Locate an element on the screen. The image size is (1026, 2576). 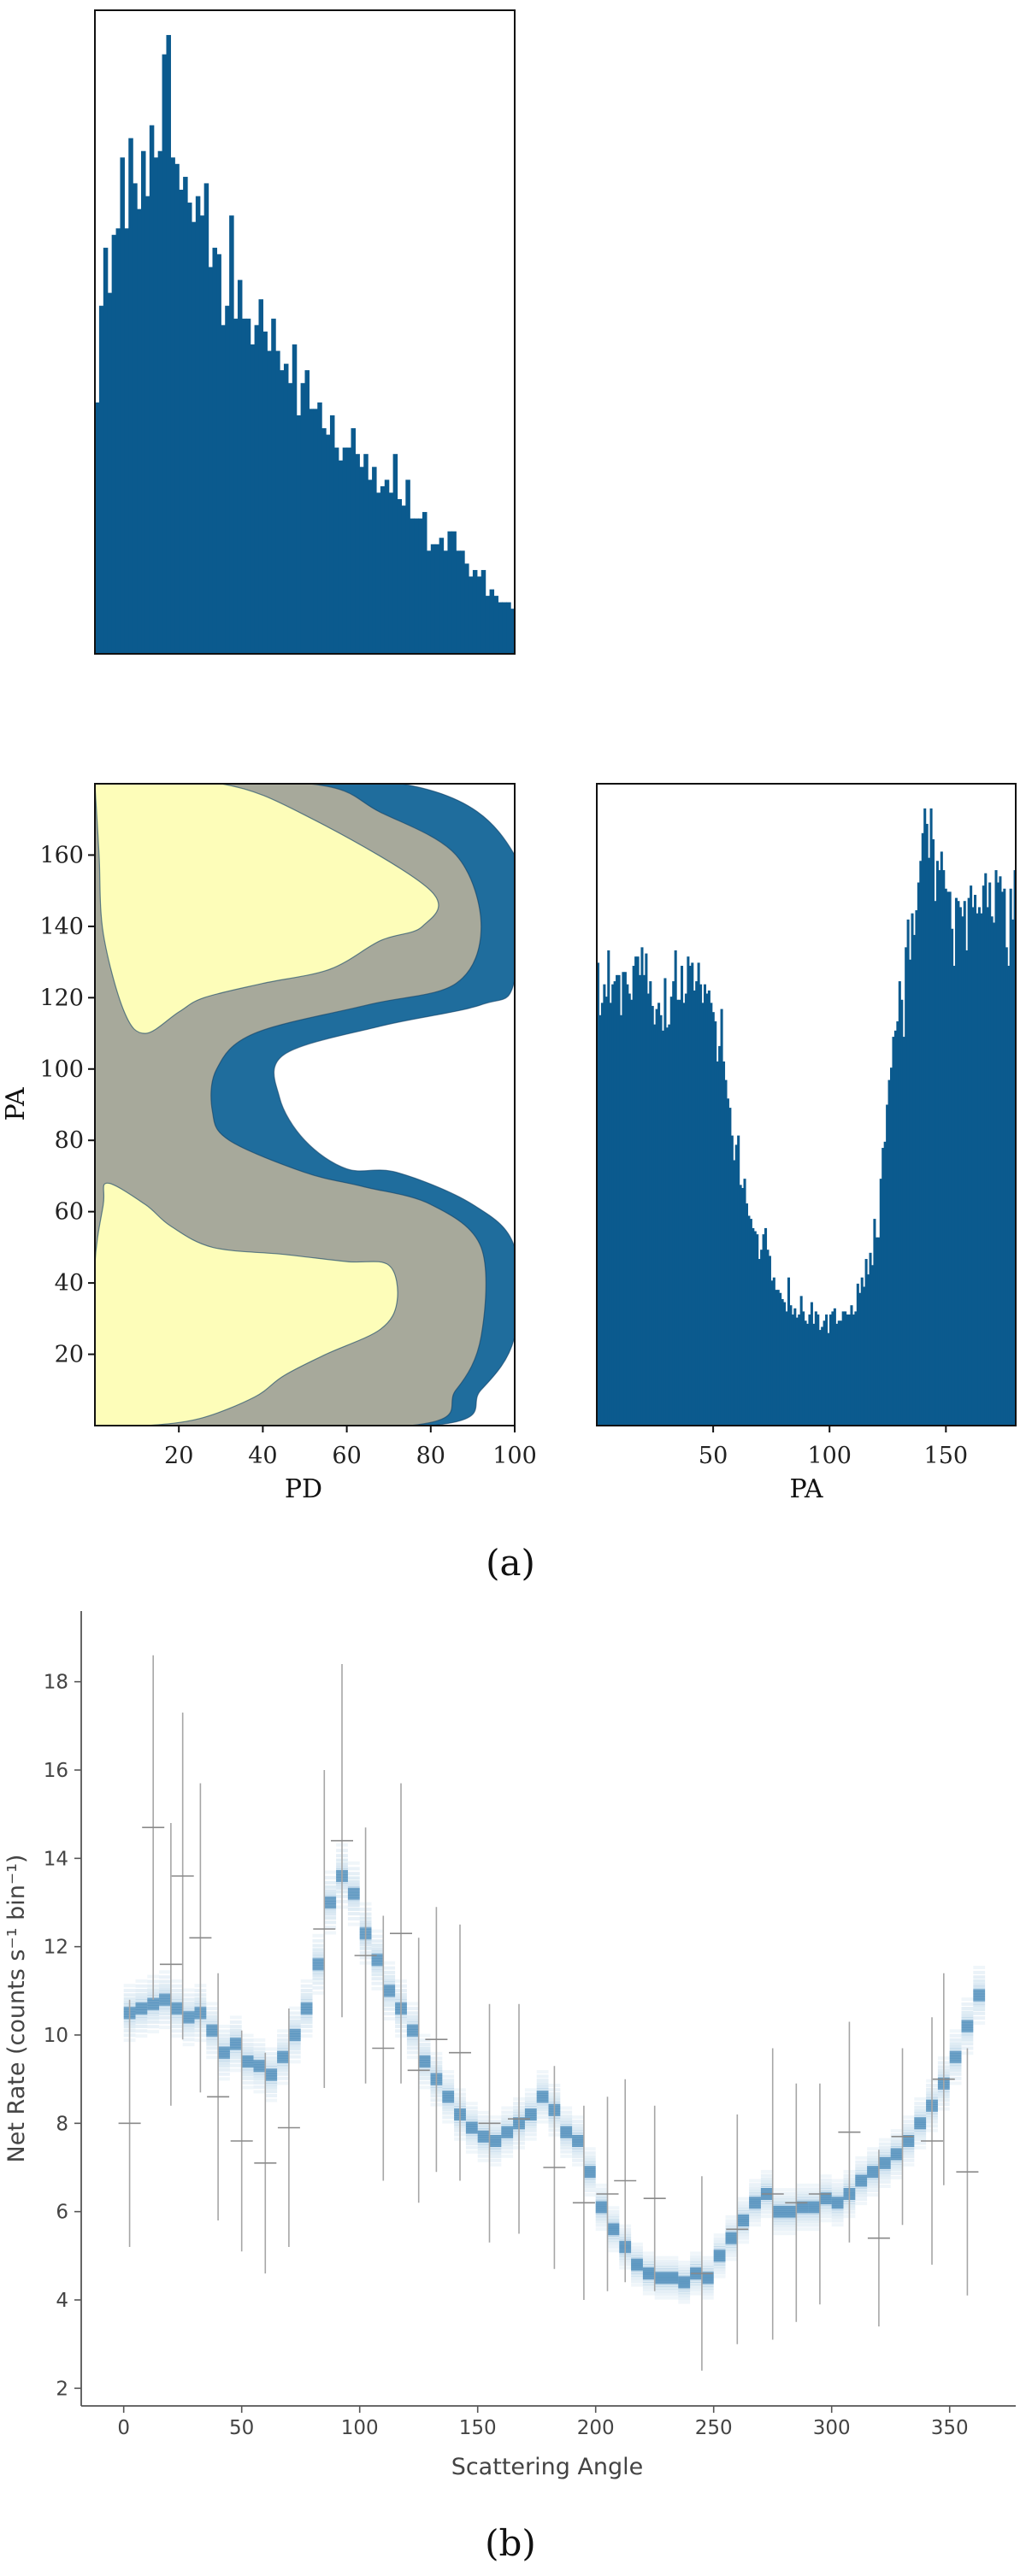
y-tick-label: 140 is located at coordinates (61, 927).